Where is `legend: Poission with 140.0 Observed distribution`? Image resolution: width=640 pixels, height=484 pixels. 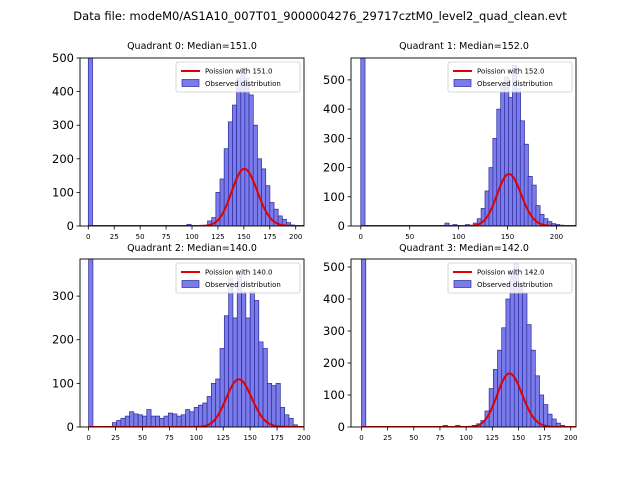
legend: Poission with 140.0 Observed distribution is located at coordinates (238, 278).